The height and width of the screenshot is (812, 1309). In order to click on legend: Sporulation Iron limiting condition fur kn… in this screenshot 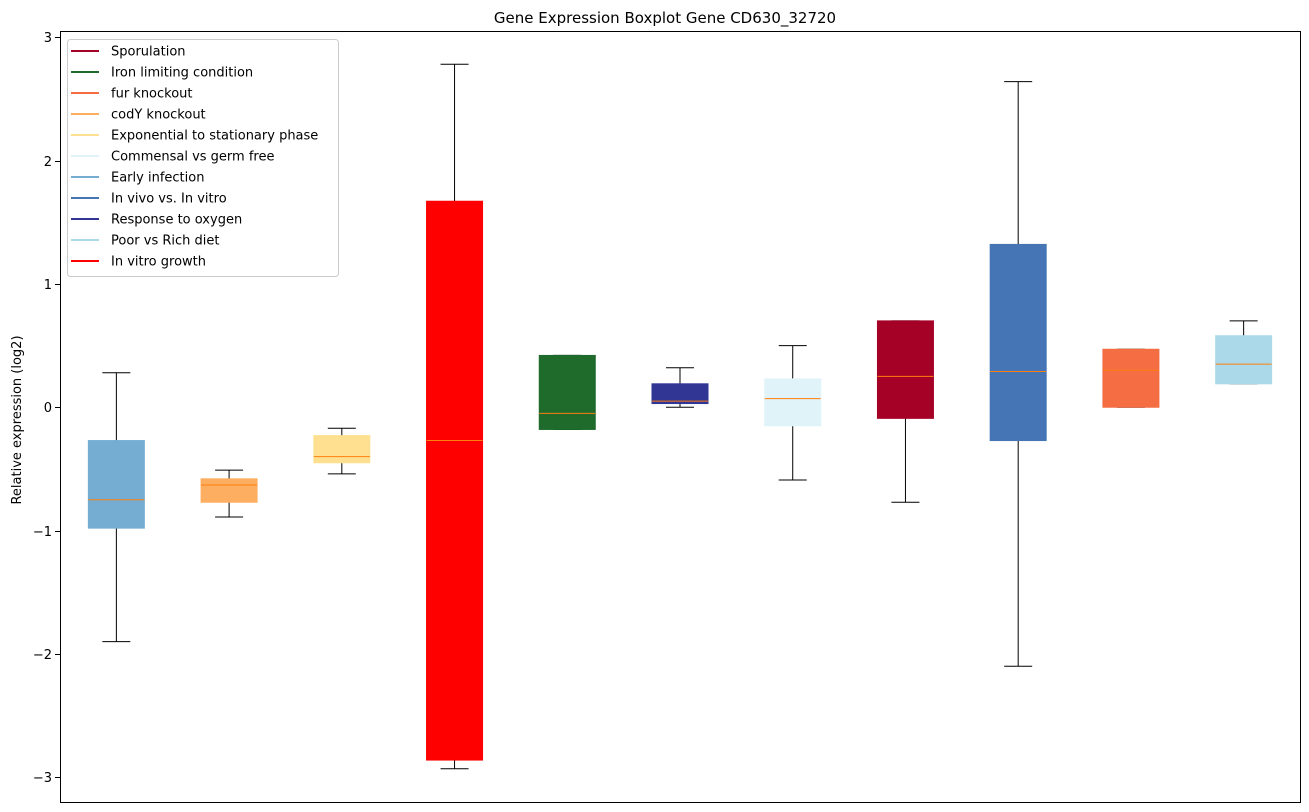, I will do `click(203, 158)`.